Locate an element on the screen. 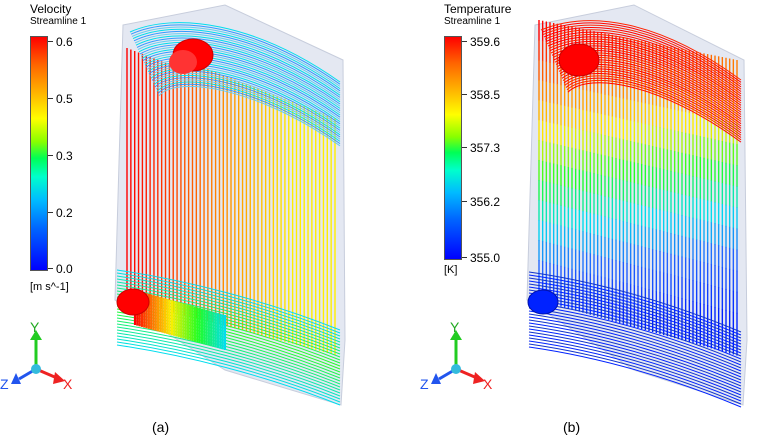 The image size is (762, 438). legend-unit: [m s^-1] is located at coordinates (49, 287).